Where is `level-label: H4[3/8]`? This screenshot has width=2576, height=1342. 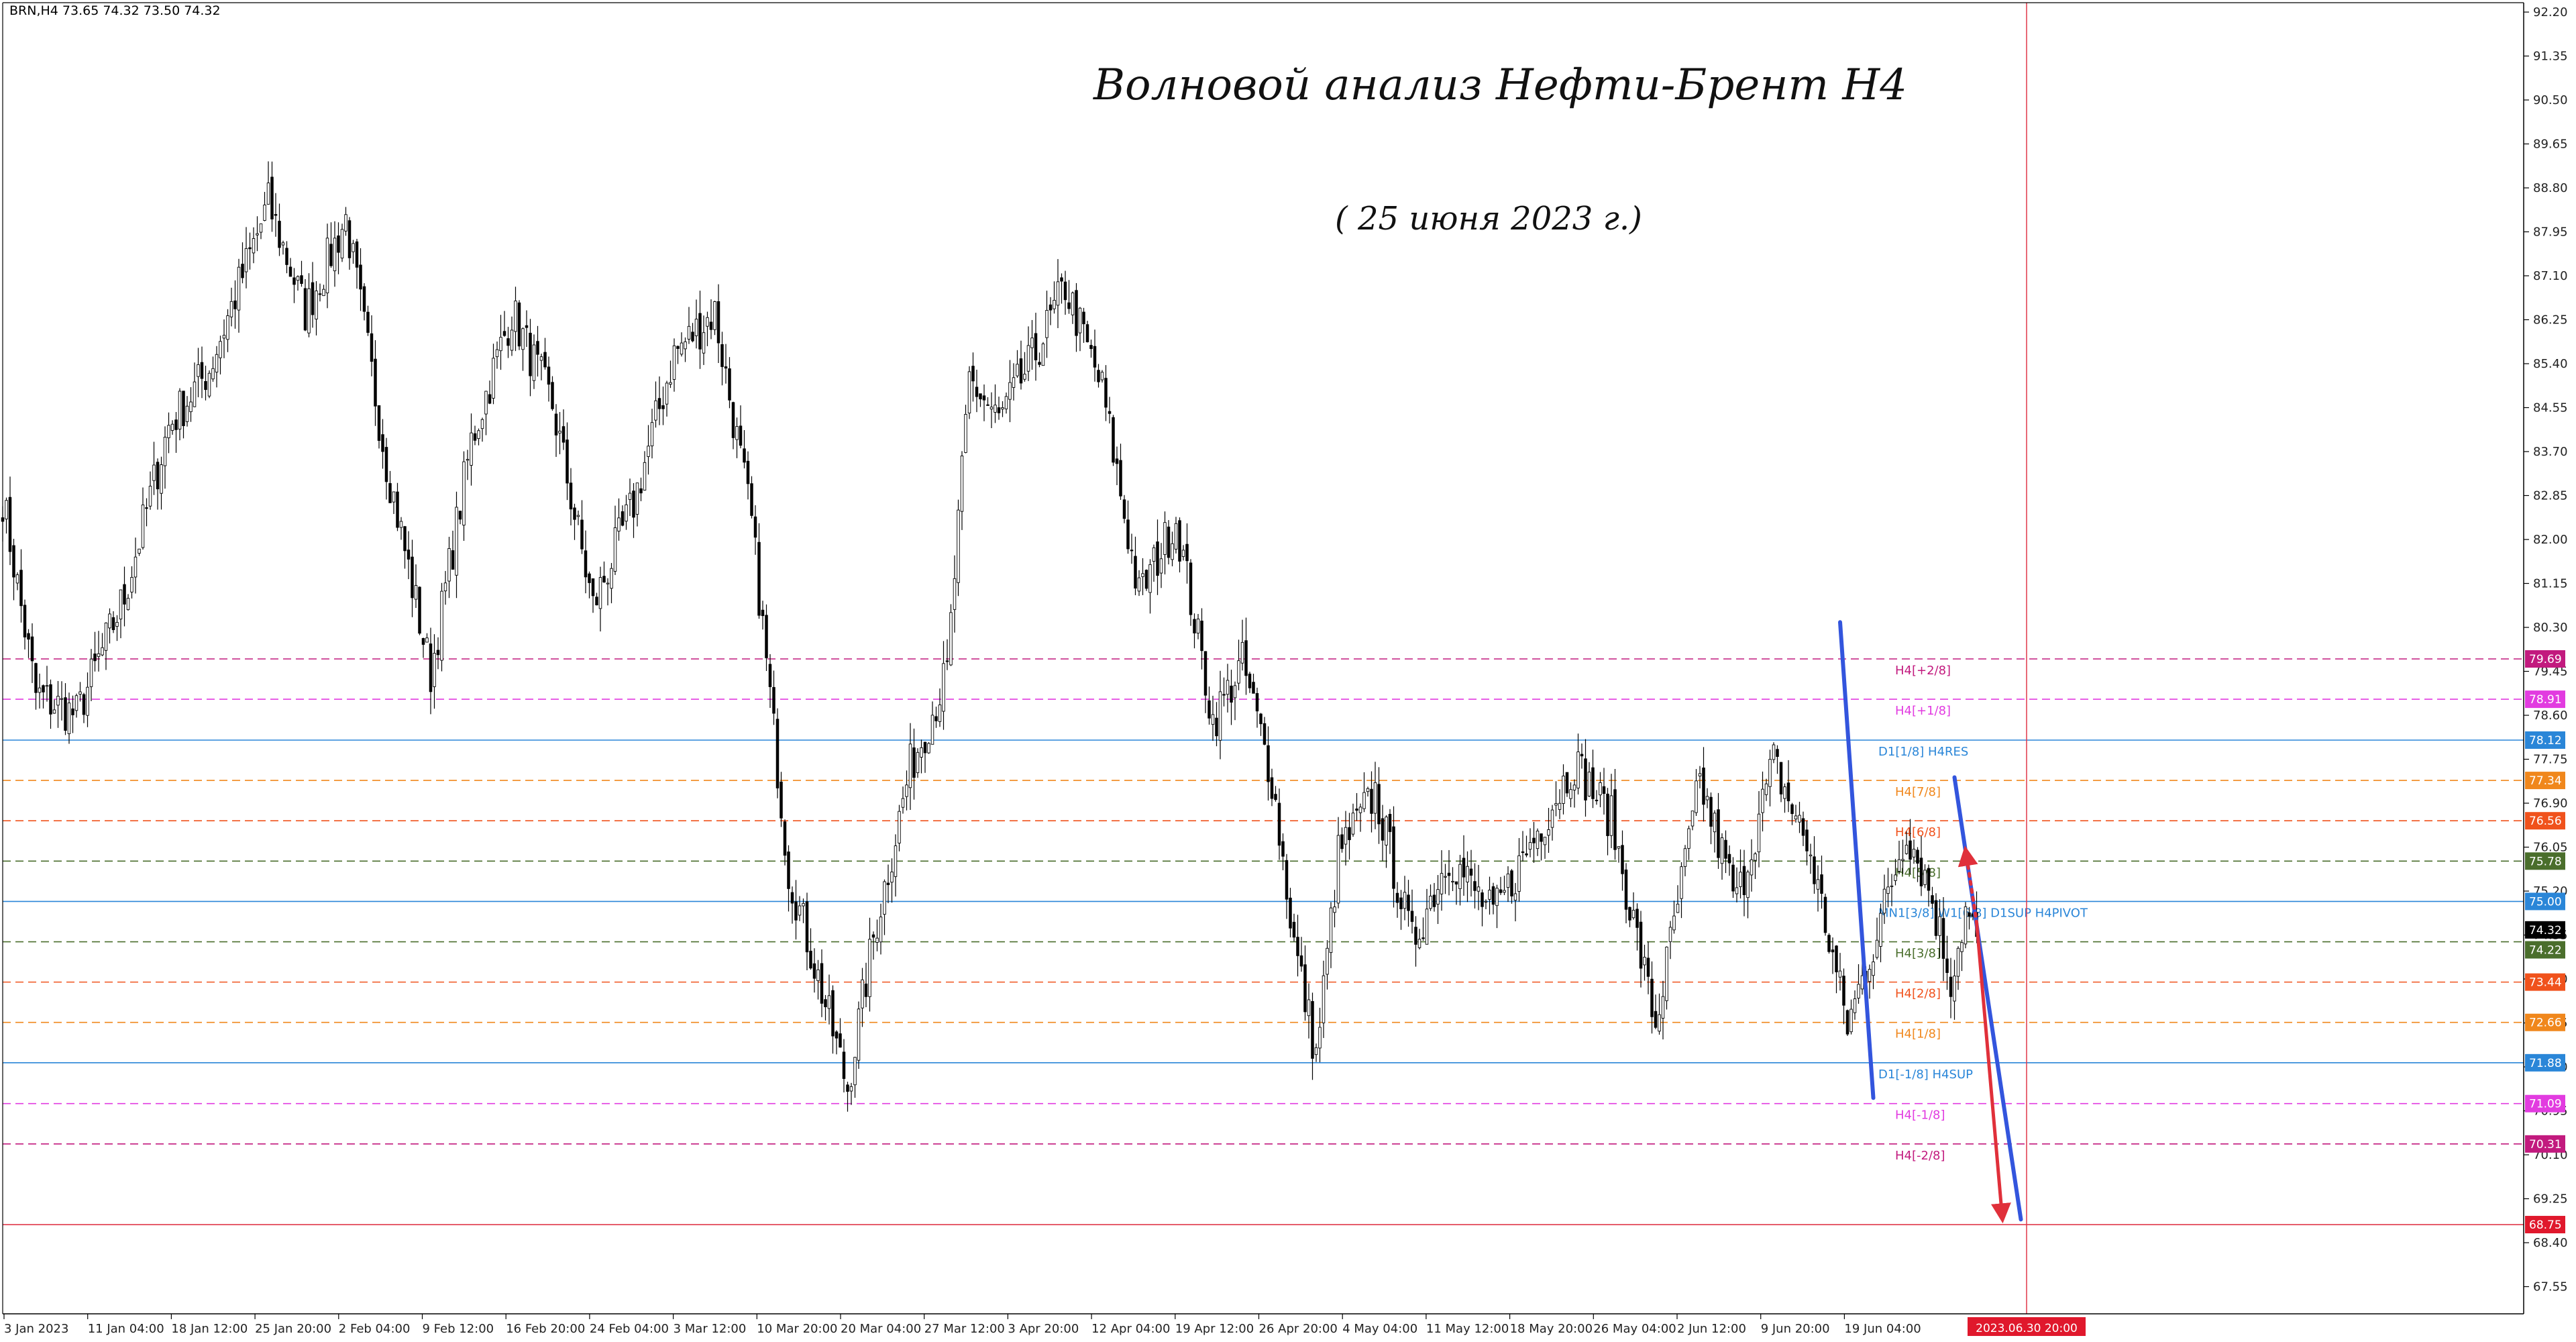 level-label: H4[3/8] is located at coordinates (1918, 954).